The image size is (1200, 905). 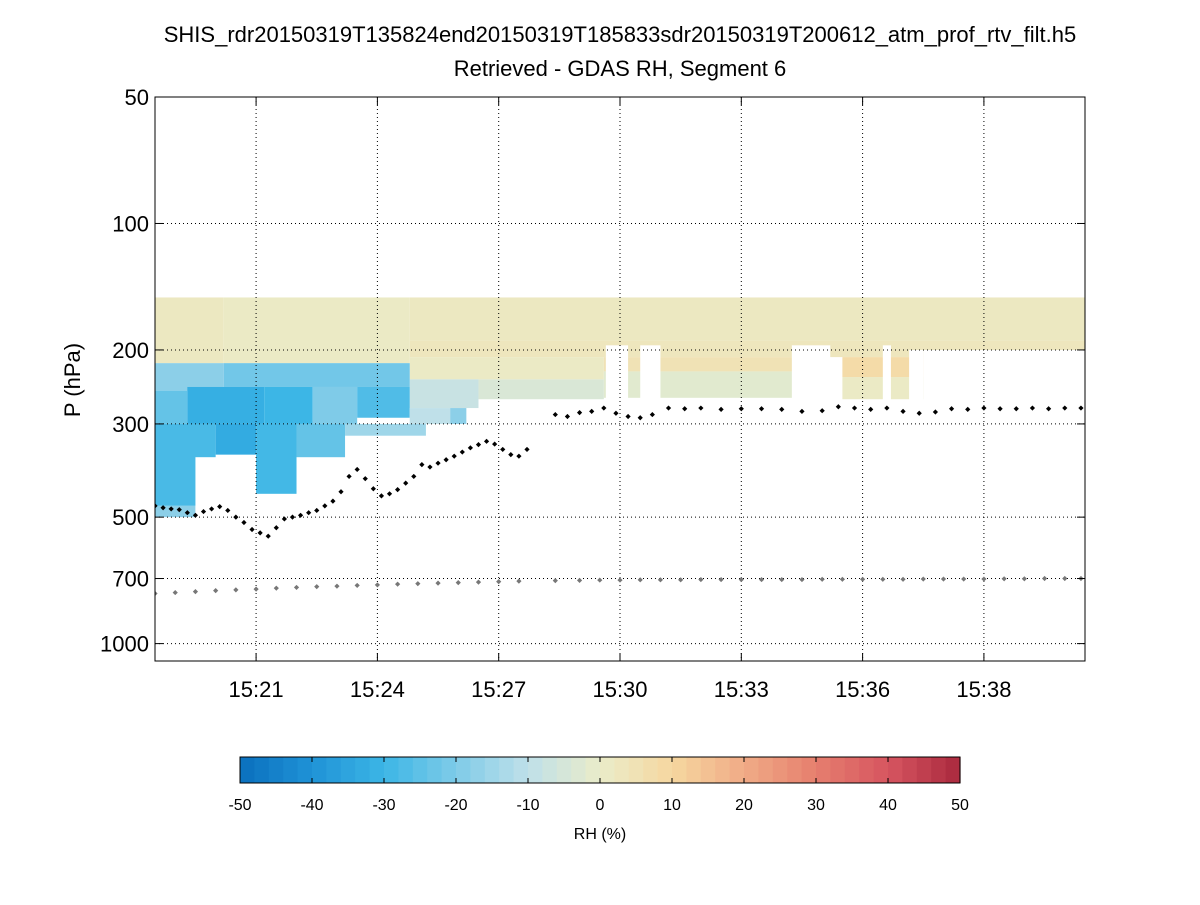 I want to click on x-tick-label: 15:21, so click(x=256, y=689).